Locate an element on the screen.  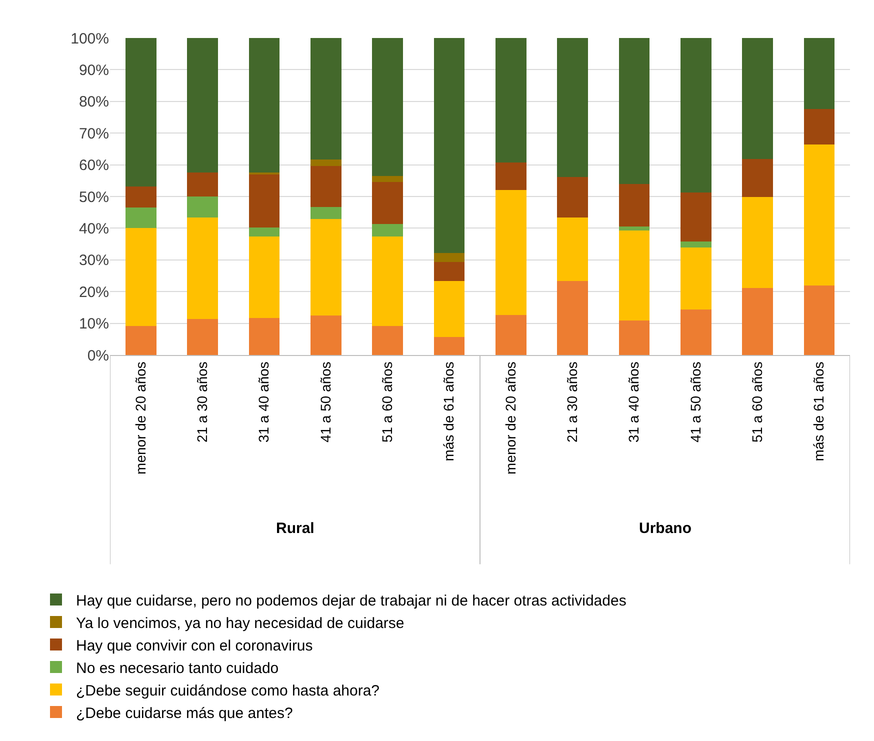
y-tick-label: 10% is located at coordinates (93, 324).